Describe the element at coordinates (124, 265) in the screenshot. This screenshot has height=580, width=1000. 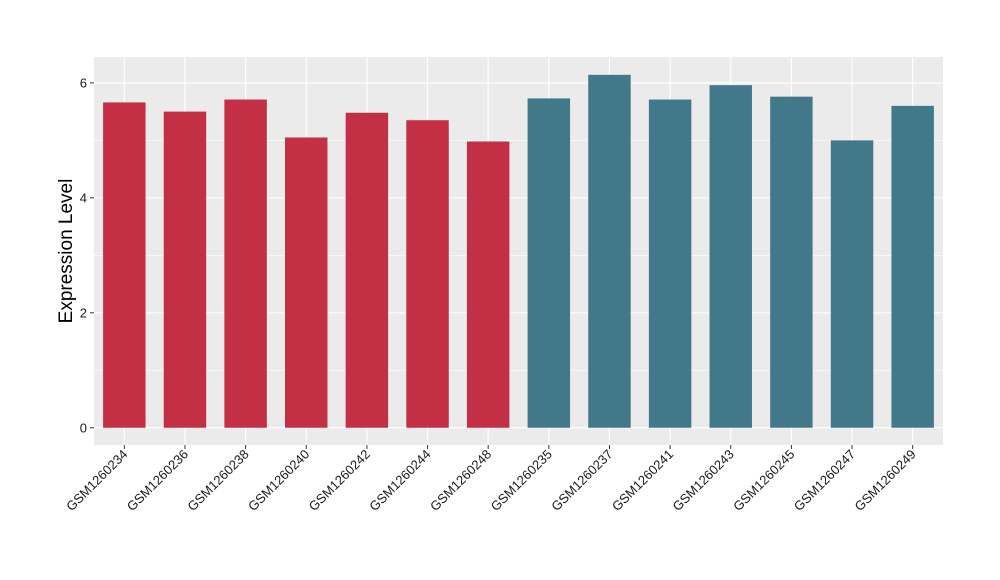
I see `bar-GSM1260234` at that location.